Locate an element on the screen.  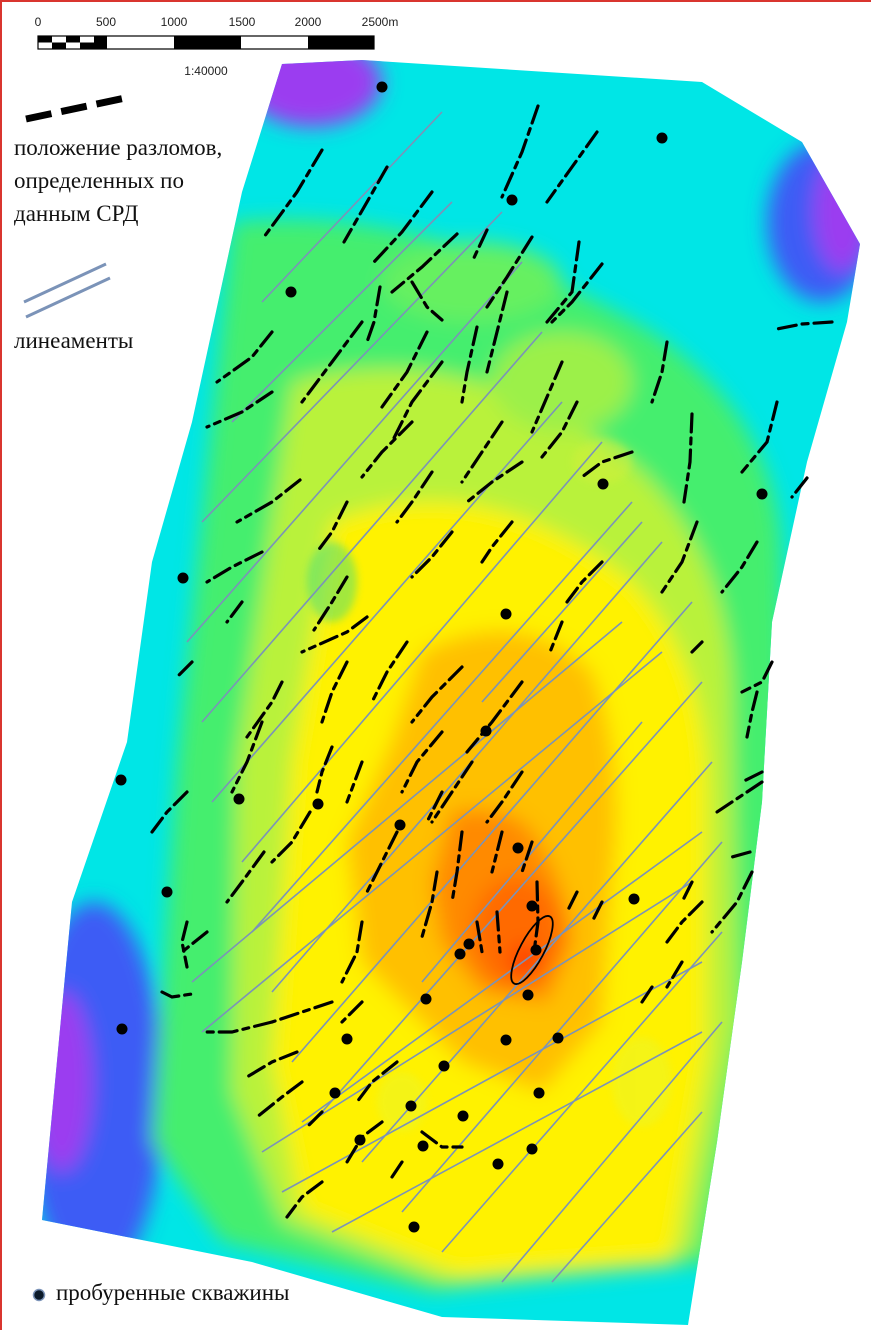
legend-faults-line-3: данным СРД is located at coordinates (76, 213).